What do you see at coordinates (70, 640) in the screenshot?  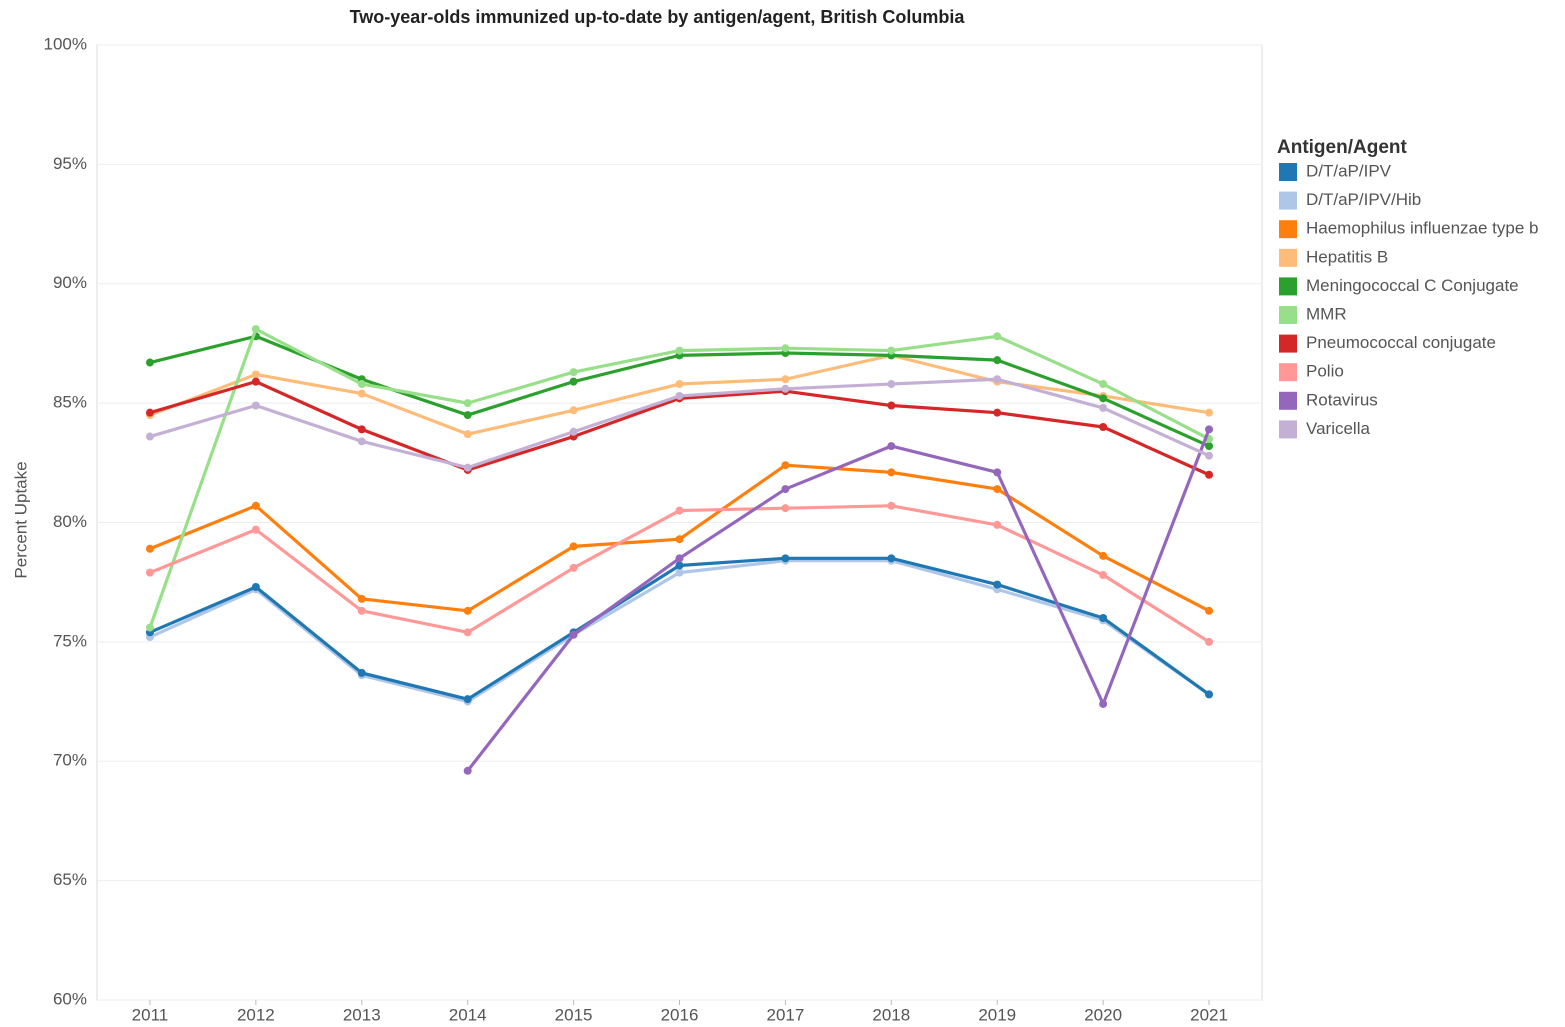 I see `y-tick-label: 75%` at bounding box center [70, 640].